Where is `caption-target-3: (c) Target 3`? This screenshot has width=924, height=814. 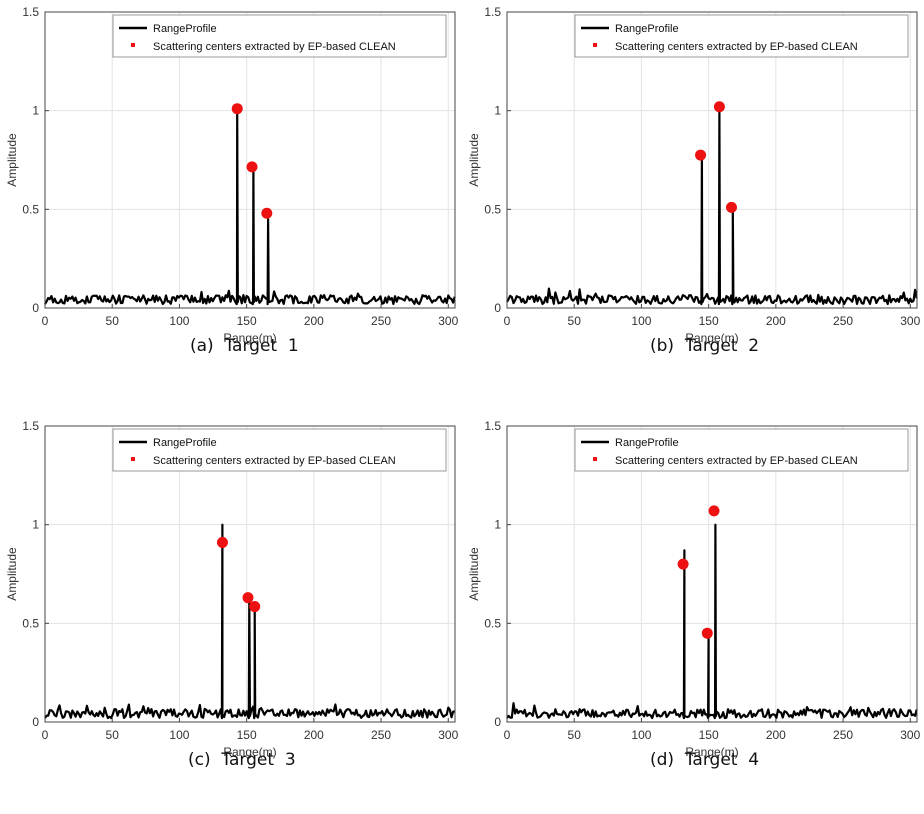 caption-target-3: (c) Target 3 is located at coordinates (242, 760).